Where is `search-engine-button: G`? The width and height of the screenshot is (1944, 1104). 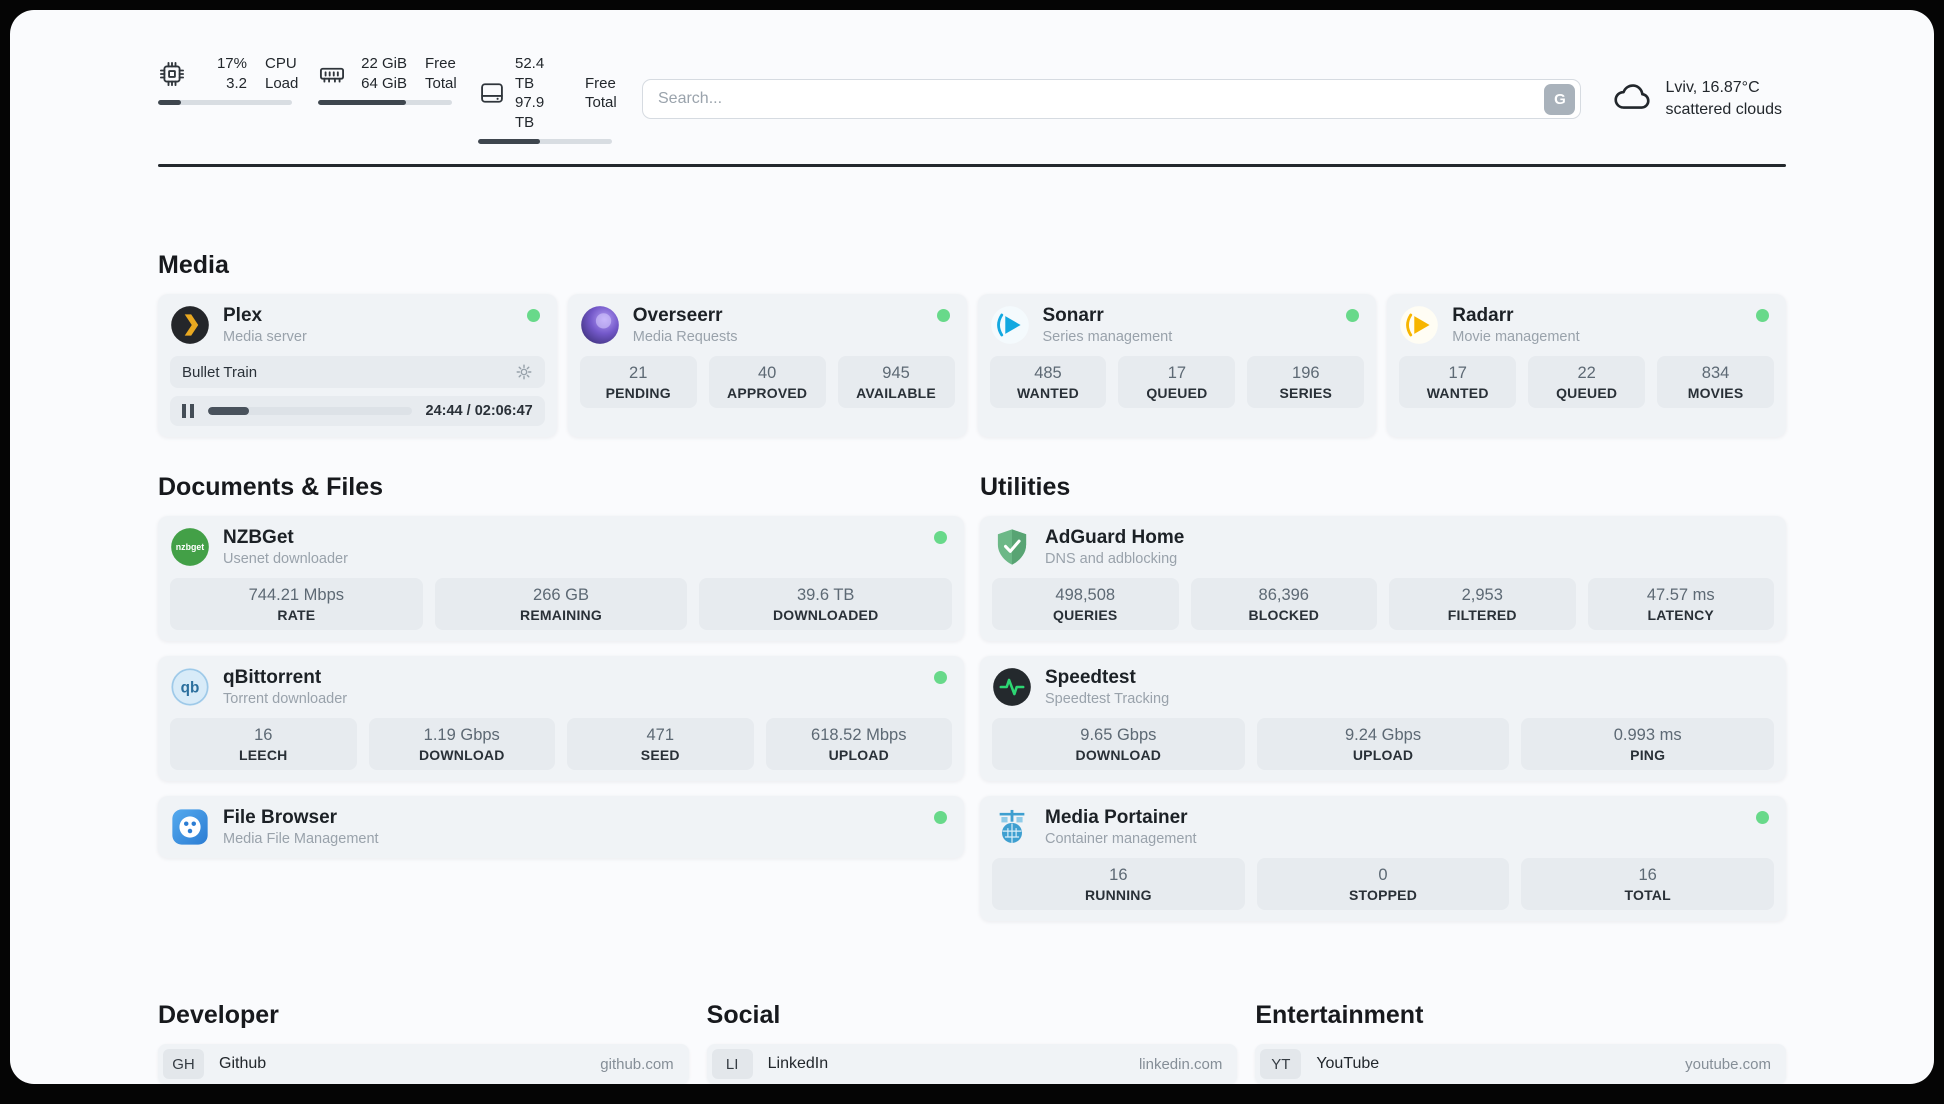 search-engine-button: G is located at coordinates (1560, 99).